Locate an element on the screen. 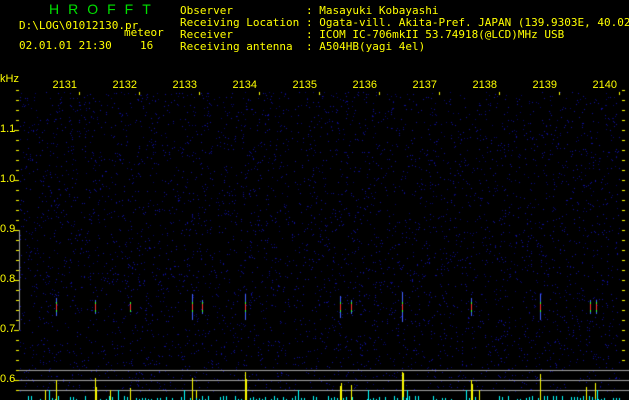 This screenshot has width=629, height=400. info-observer: Observer: Masayuki Kobayashi is located at coordinates (309, 10).